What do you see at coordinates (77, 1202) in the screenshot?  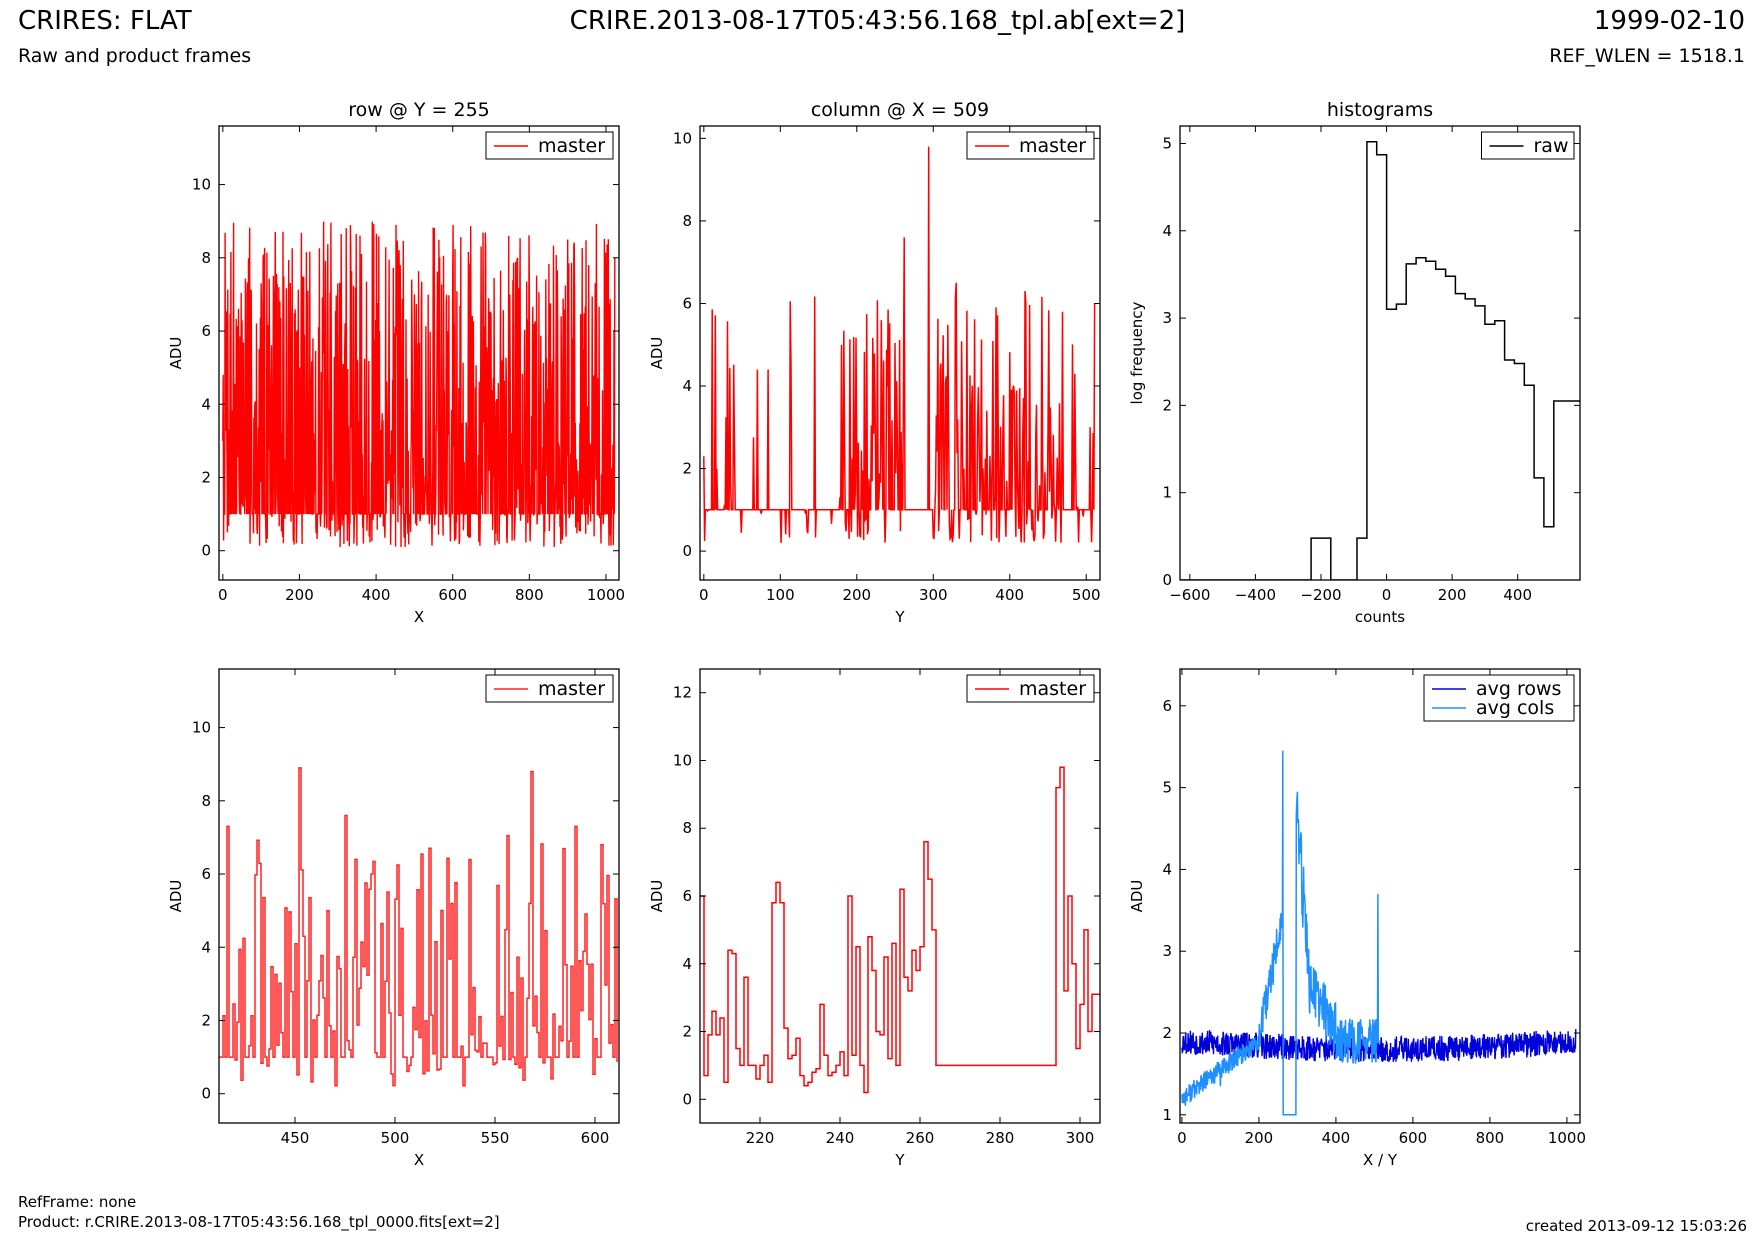 I see `ref-frame-label: RefFrame: none` at bounding box center [77, 1202].